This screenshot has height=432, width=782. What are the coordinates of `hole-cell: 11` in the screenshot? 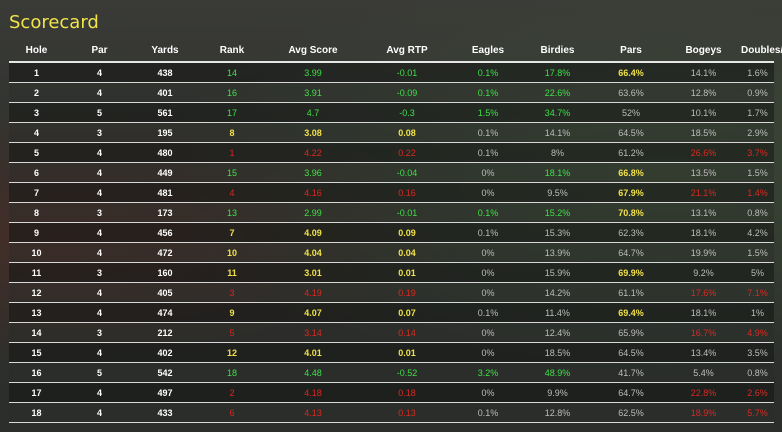 It's located at (36, 272).